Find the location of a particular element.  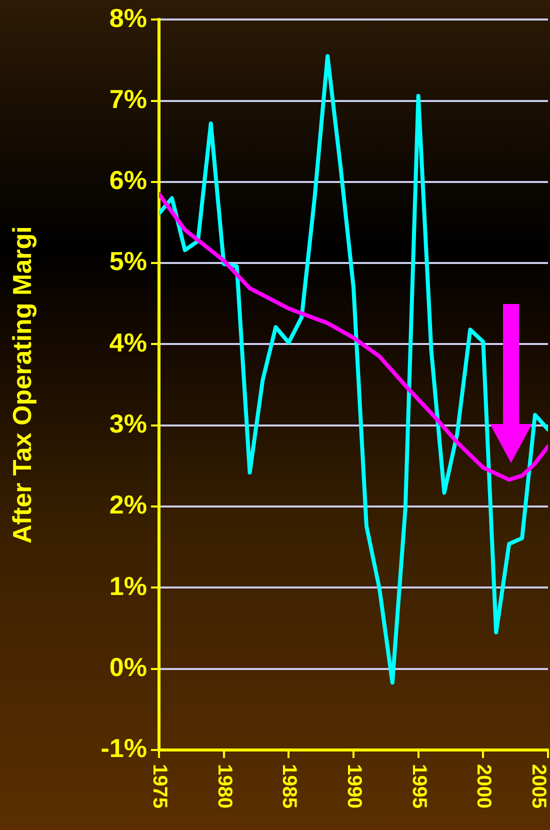

y-tick-label: 4% is located at coordinates (128, 342).